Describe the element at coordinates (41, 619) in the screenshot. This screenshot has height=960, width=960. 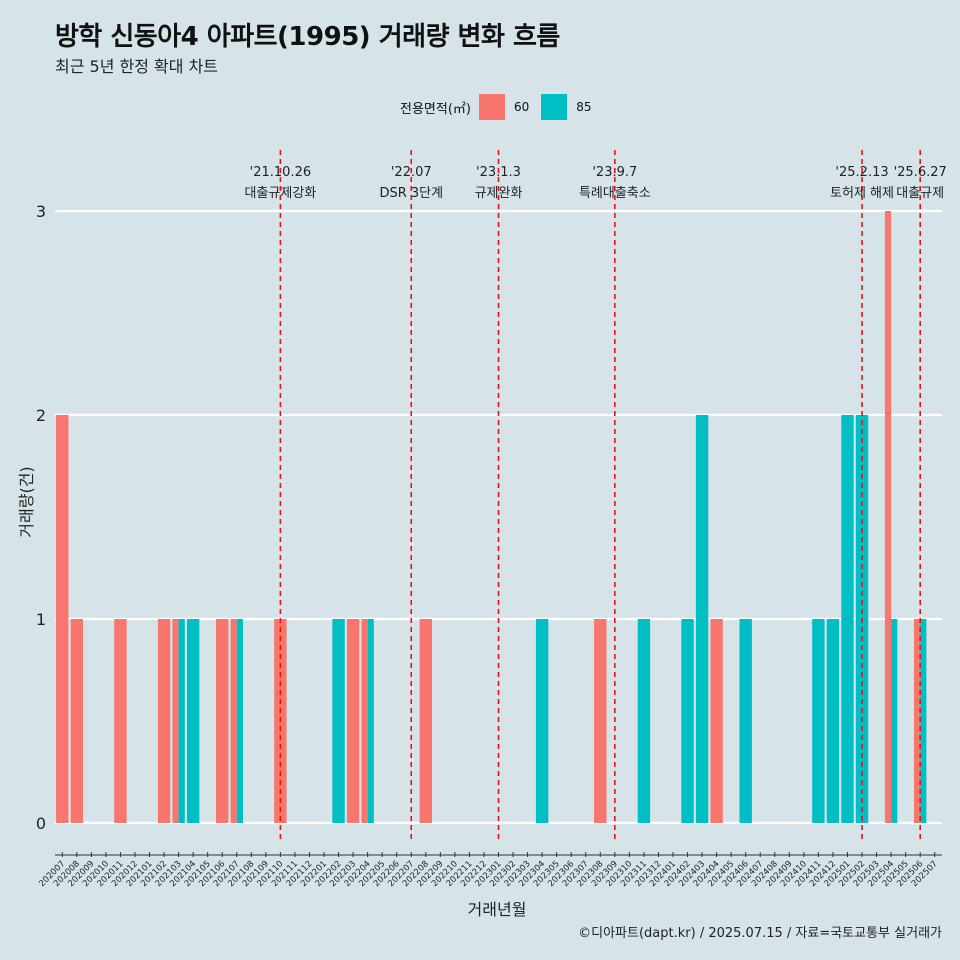
I see `y-tick-label: 1` at that location.